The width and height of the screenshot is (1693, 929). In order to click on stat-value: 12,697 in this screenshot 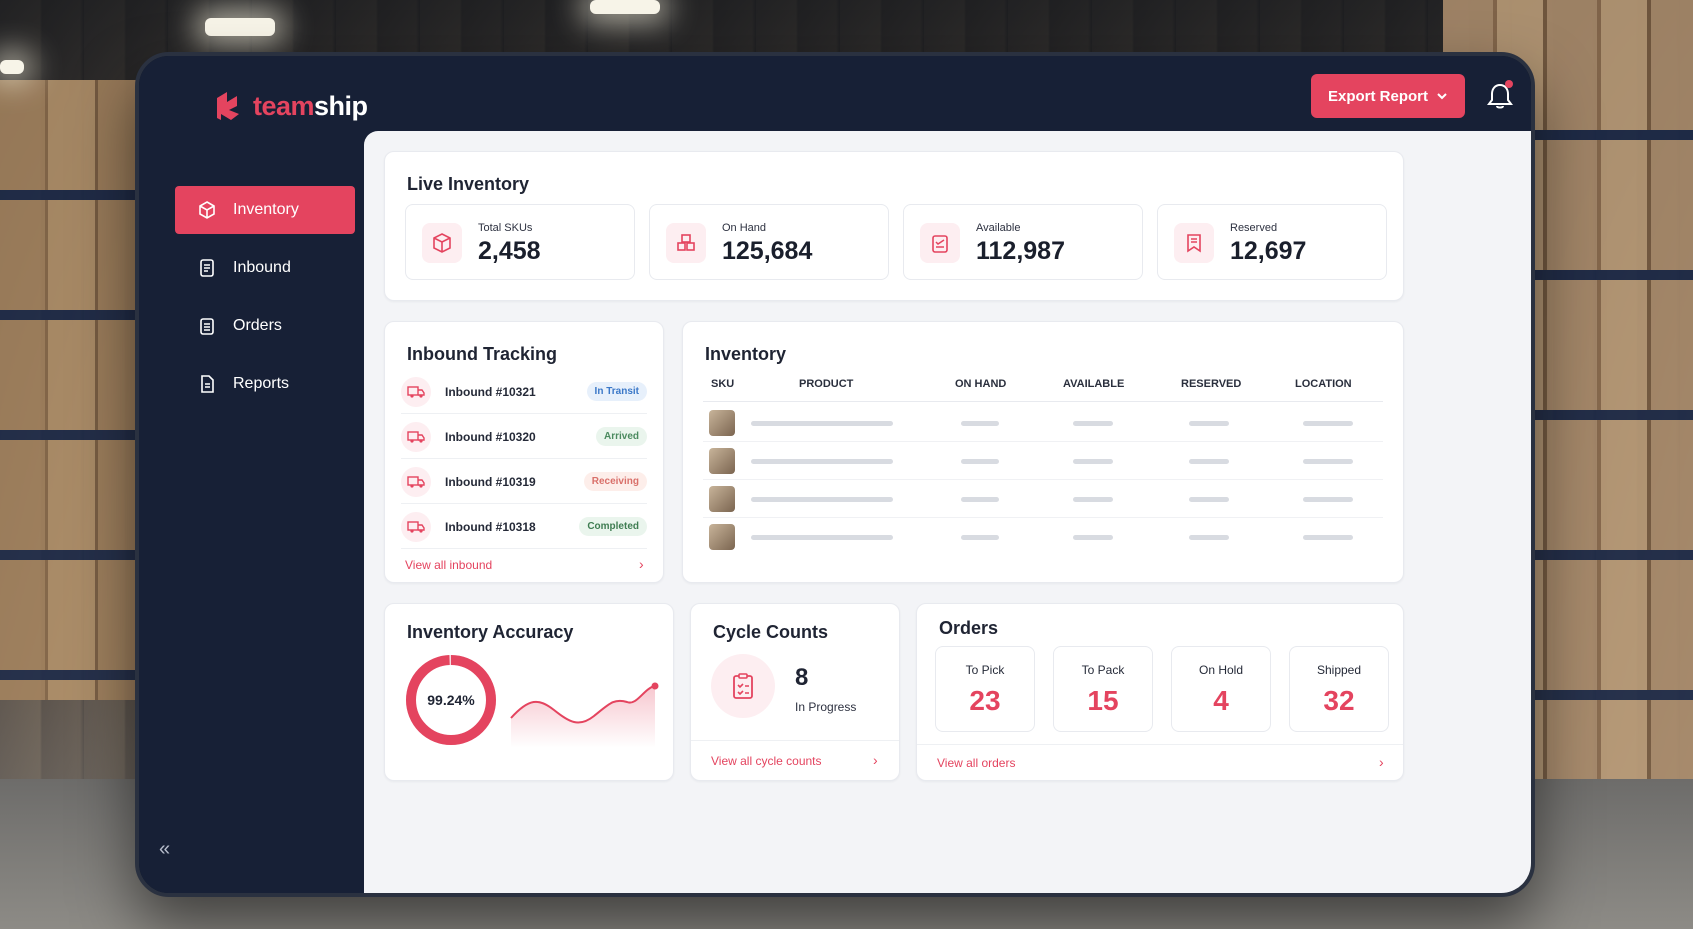, I will do `click(1268, 251)`.